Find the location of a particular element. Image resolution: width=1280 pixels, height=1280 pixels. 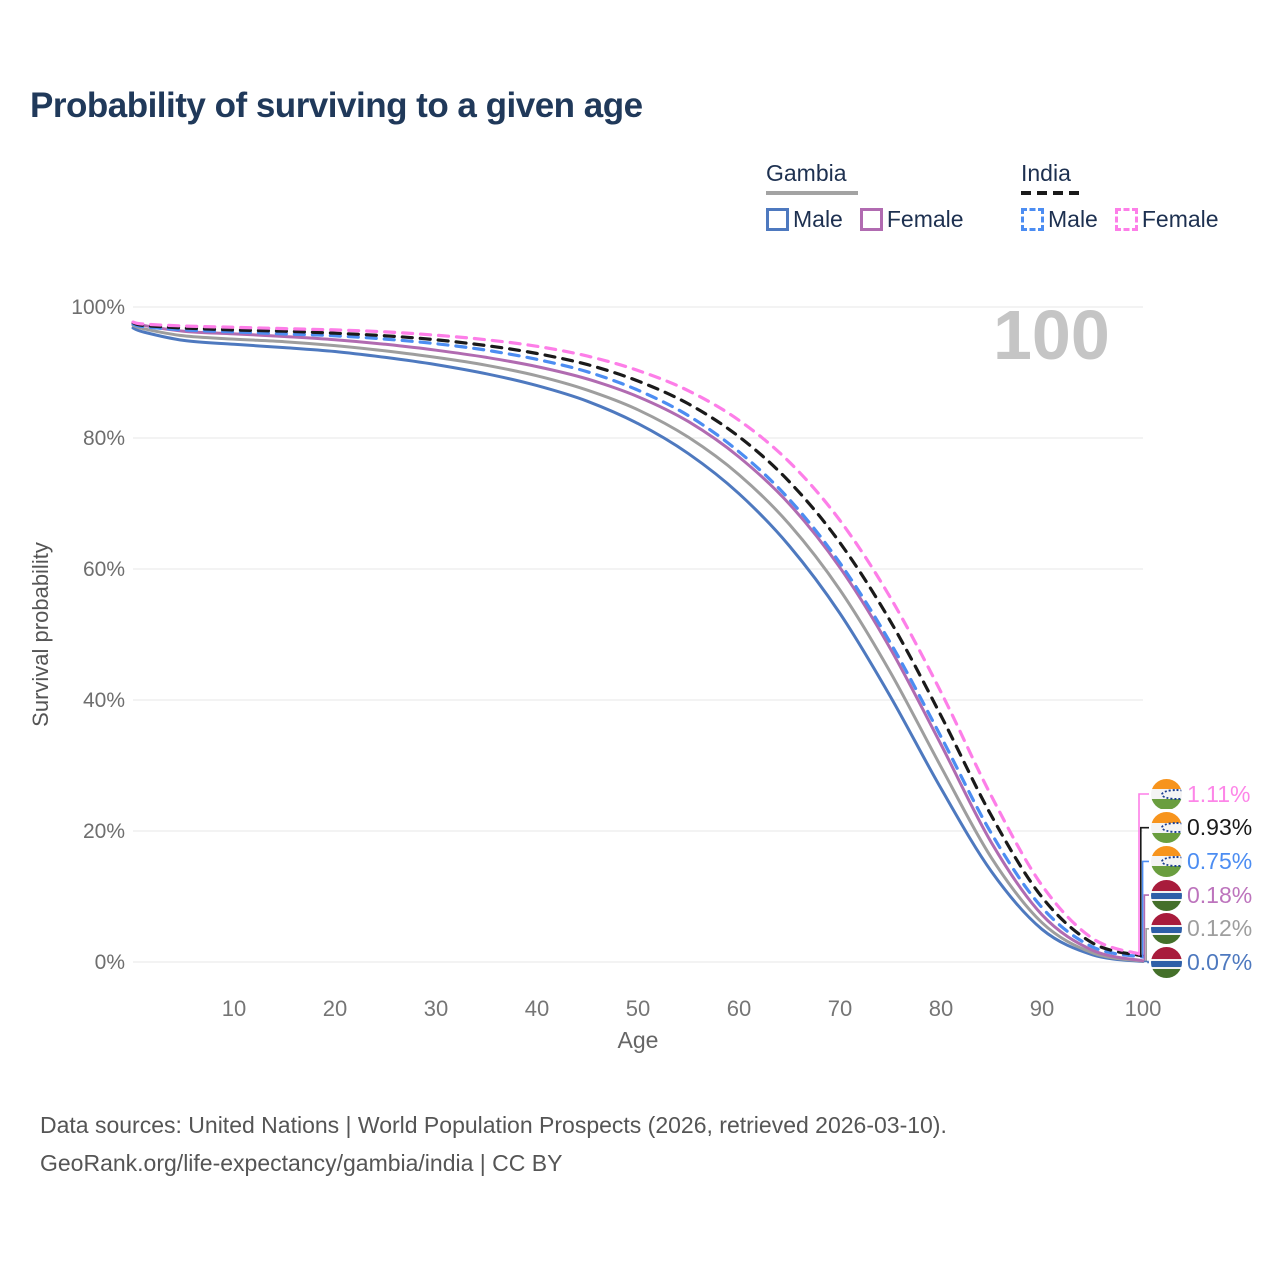

x-tick-label: 50 is located at coordinates (638, 1008).